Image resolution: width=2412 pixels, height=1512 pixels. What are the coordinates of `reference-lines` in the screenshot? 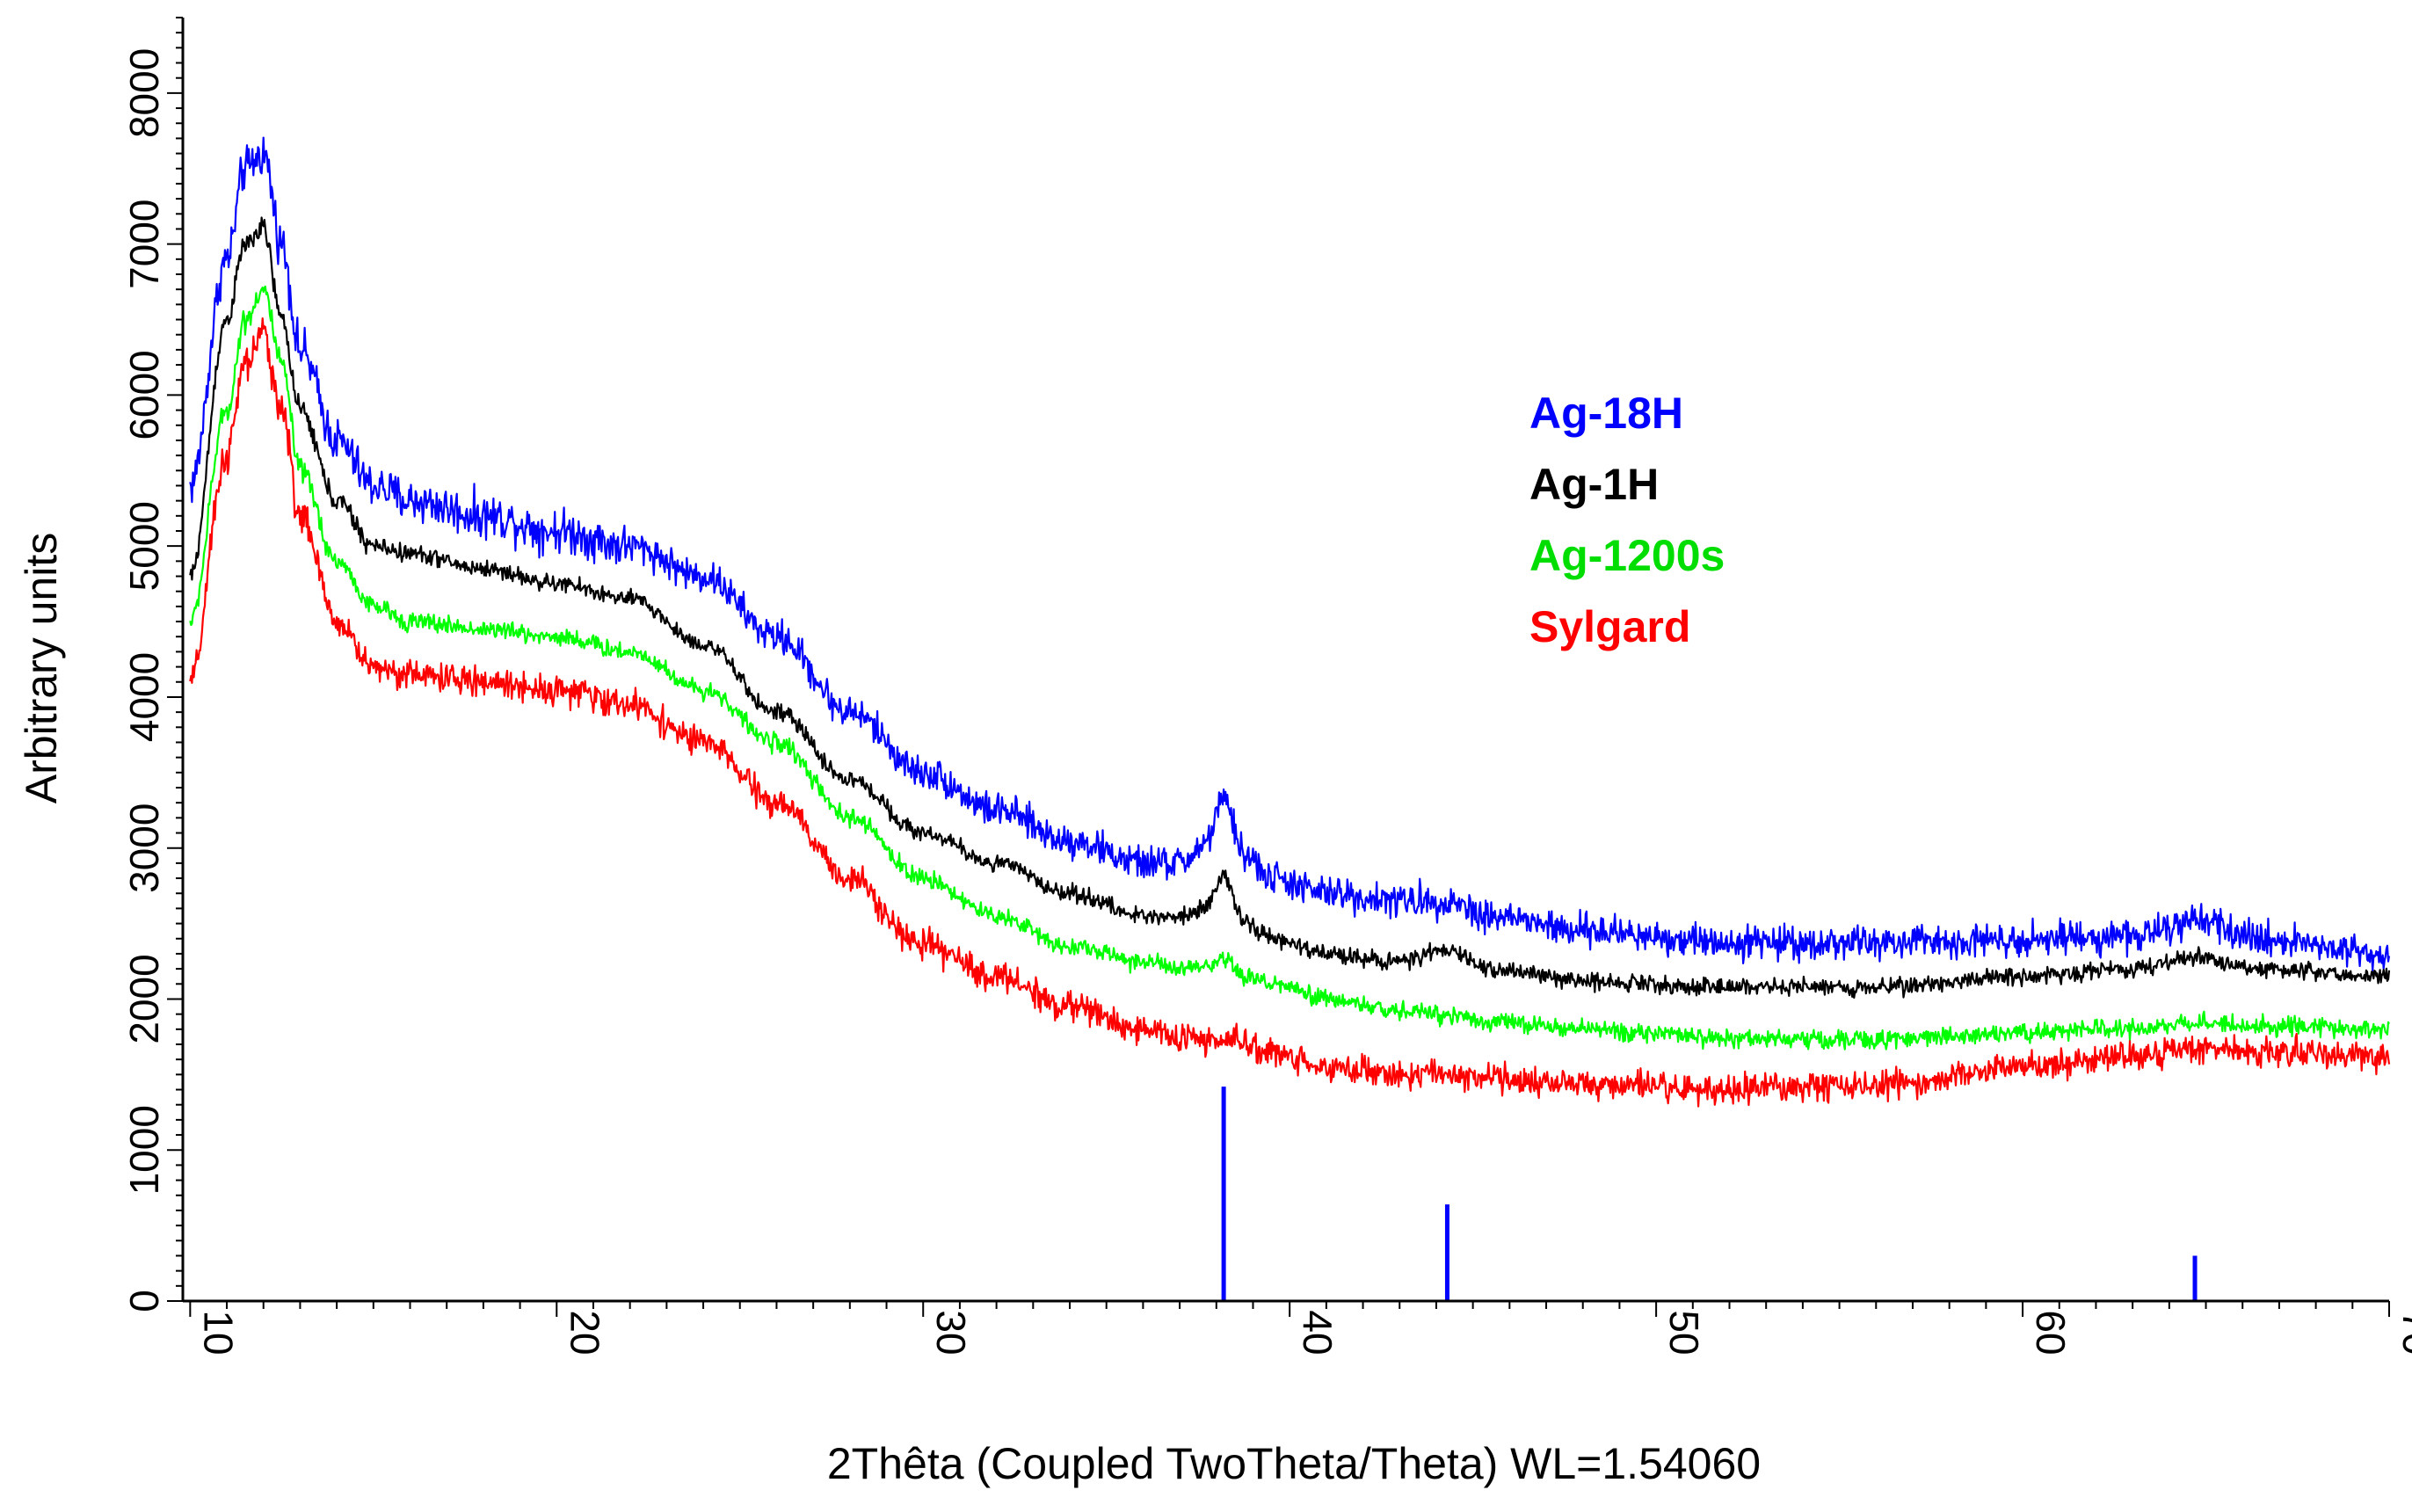 It's located at (1709, 1194).